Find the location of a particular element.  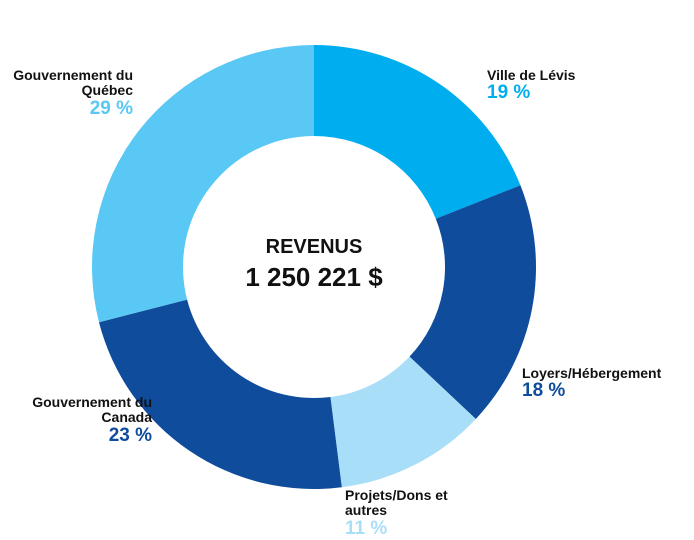

center-value: 1 250 221 $ is located at coordinates (314, 277).